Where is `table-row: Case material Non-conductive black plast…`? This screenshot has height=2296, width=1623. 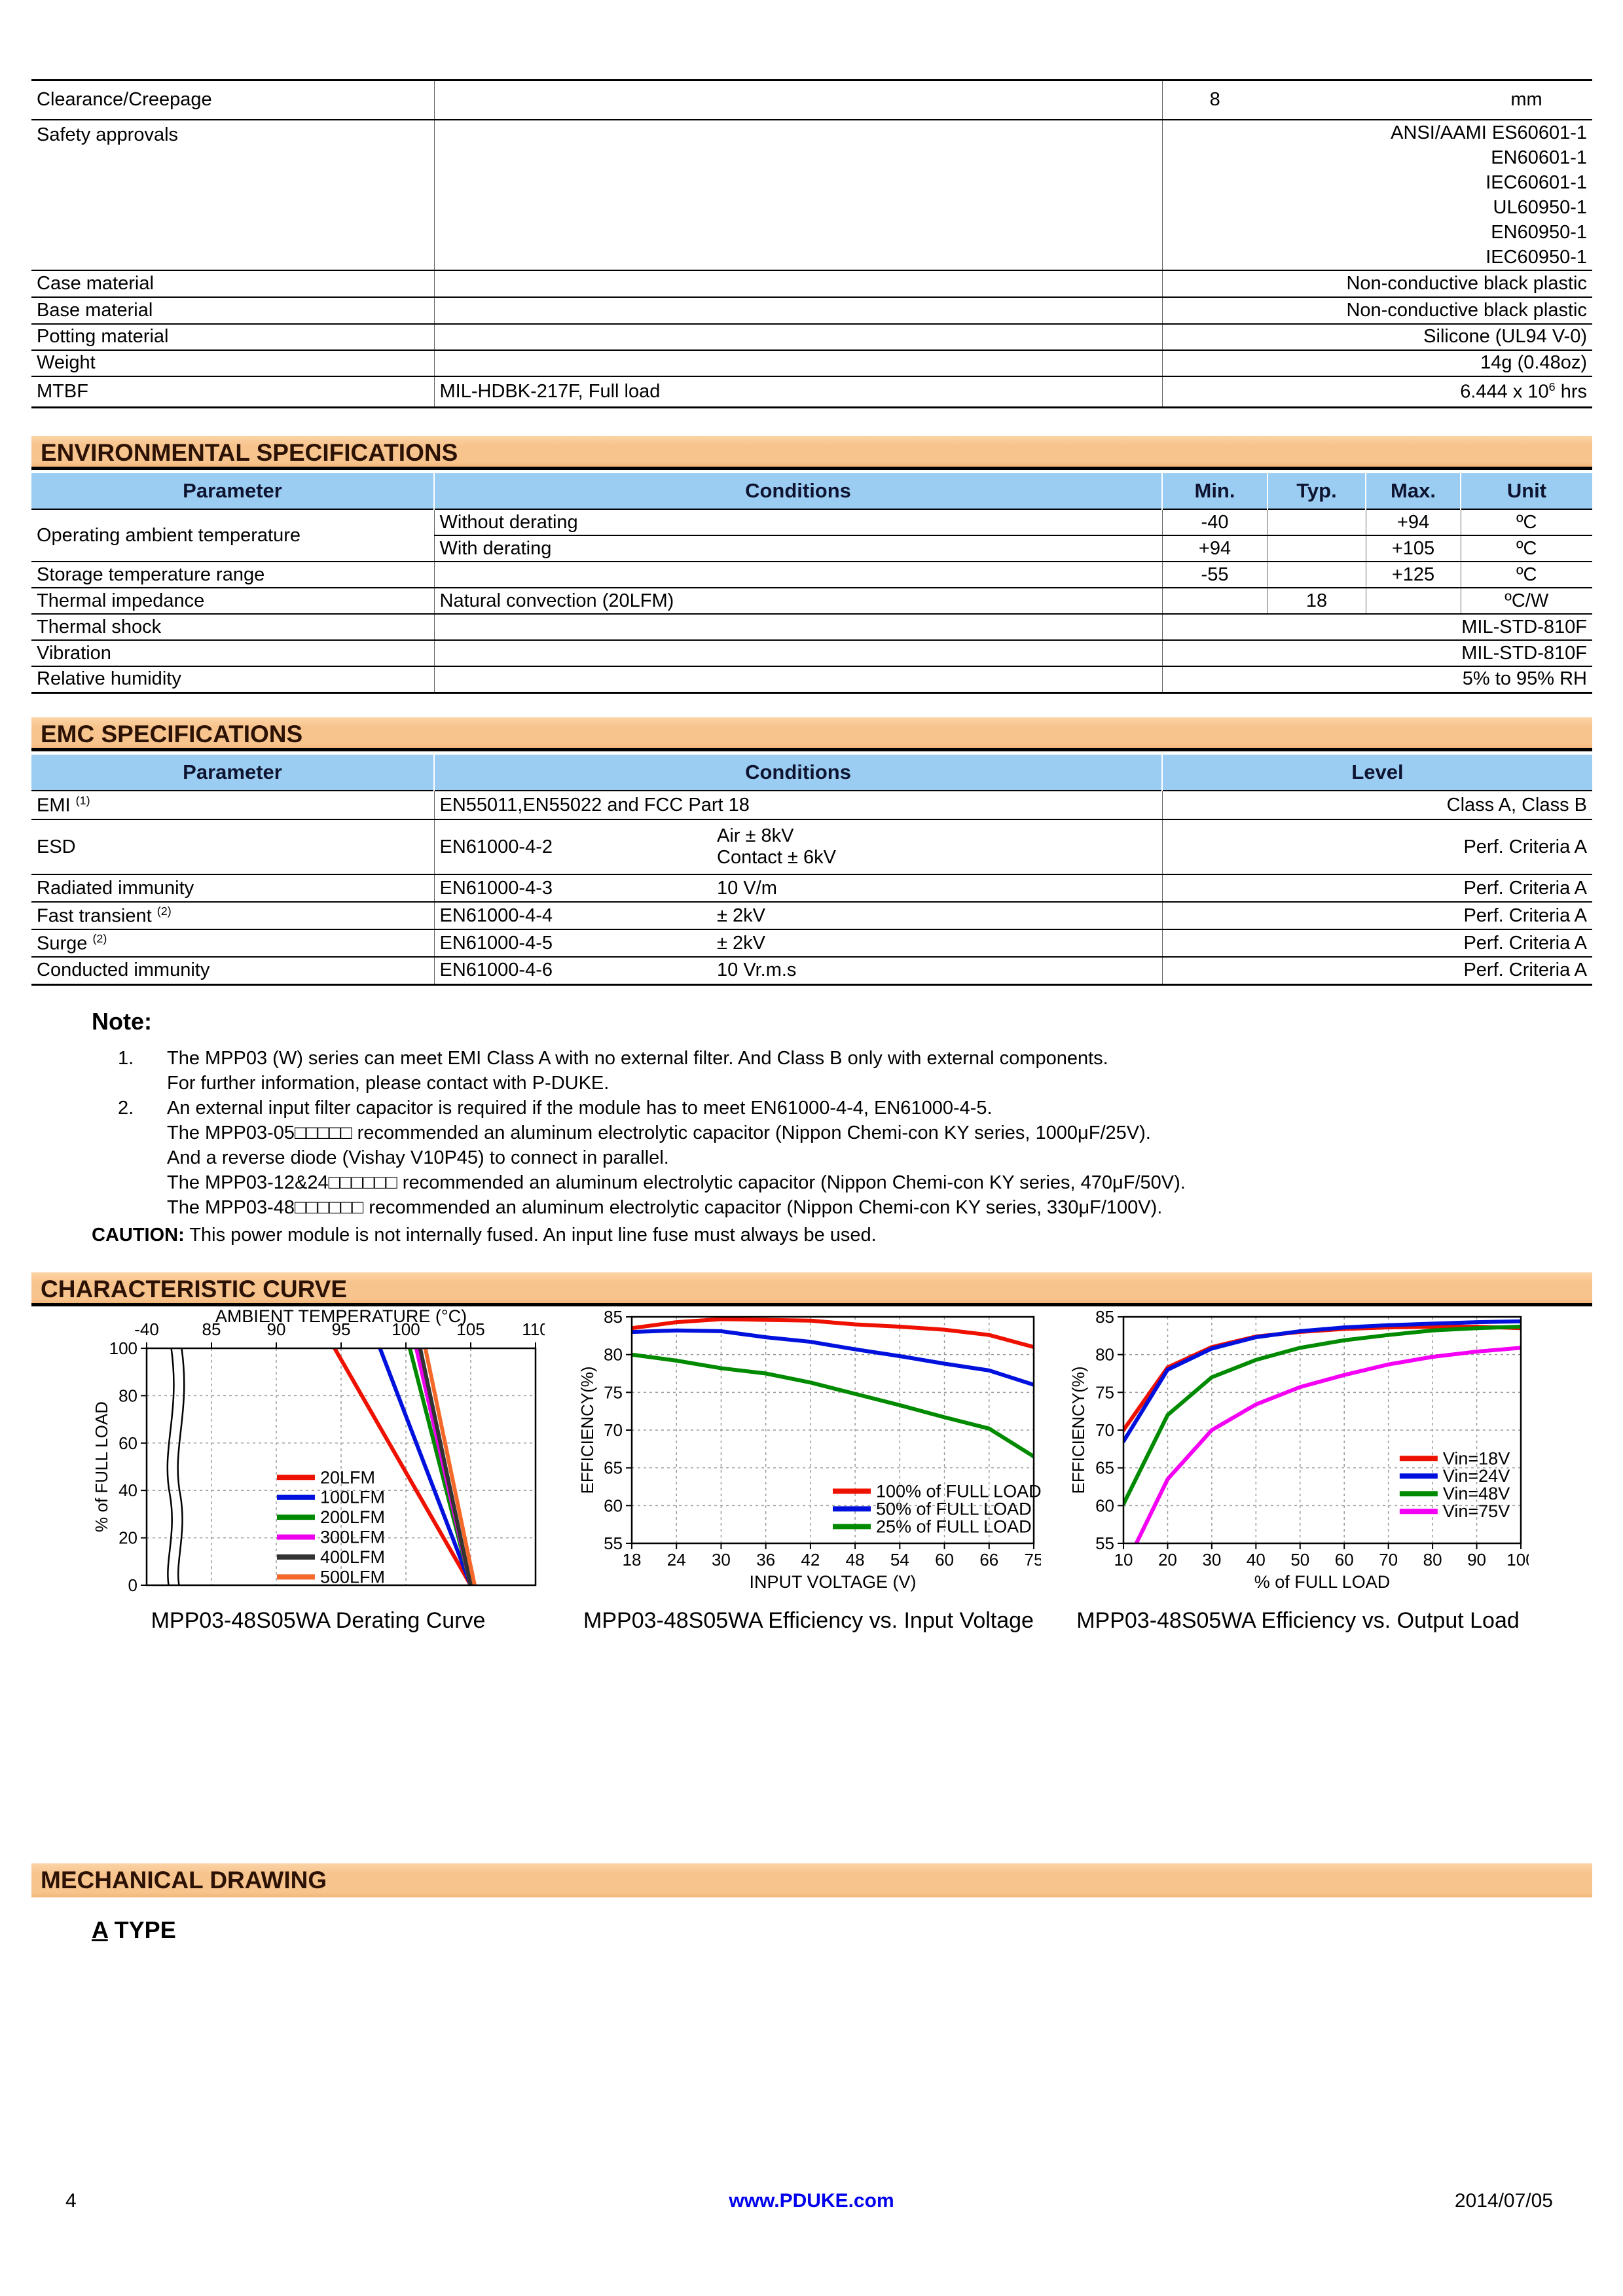
table-row: Case material Non-conductive black plast… is located at coordinates (811, 283).